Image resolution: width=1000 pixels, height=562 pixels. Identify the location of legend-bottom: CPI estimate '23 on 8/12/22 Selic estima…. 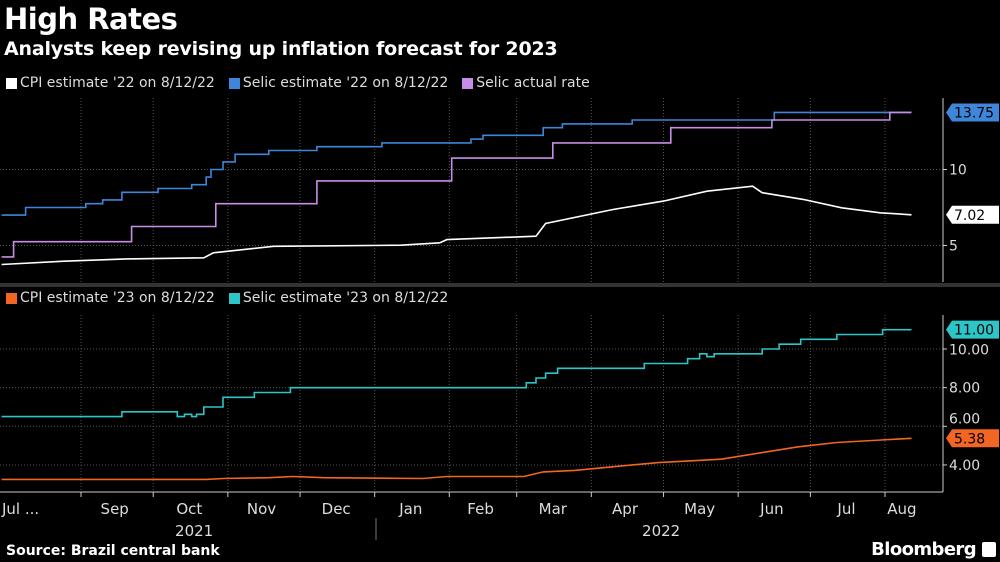
(227, 298).